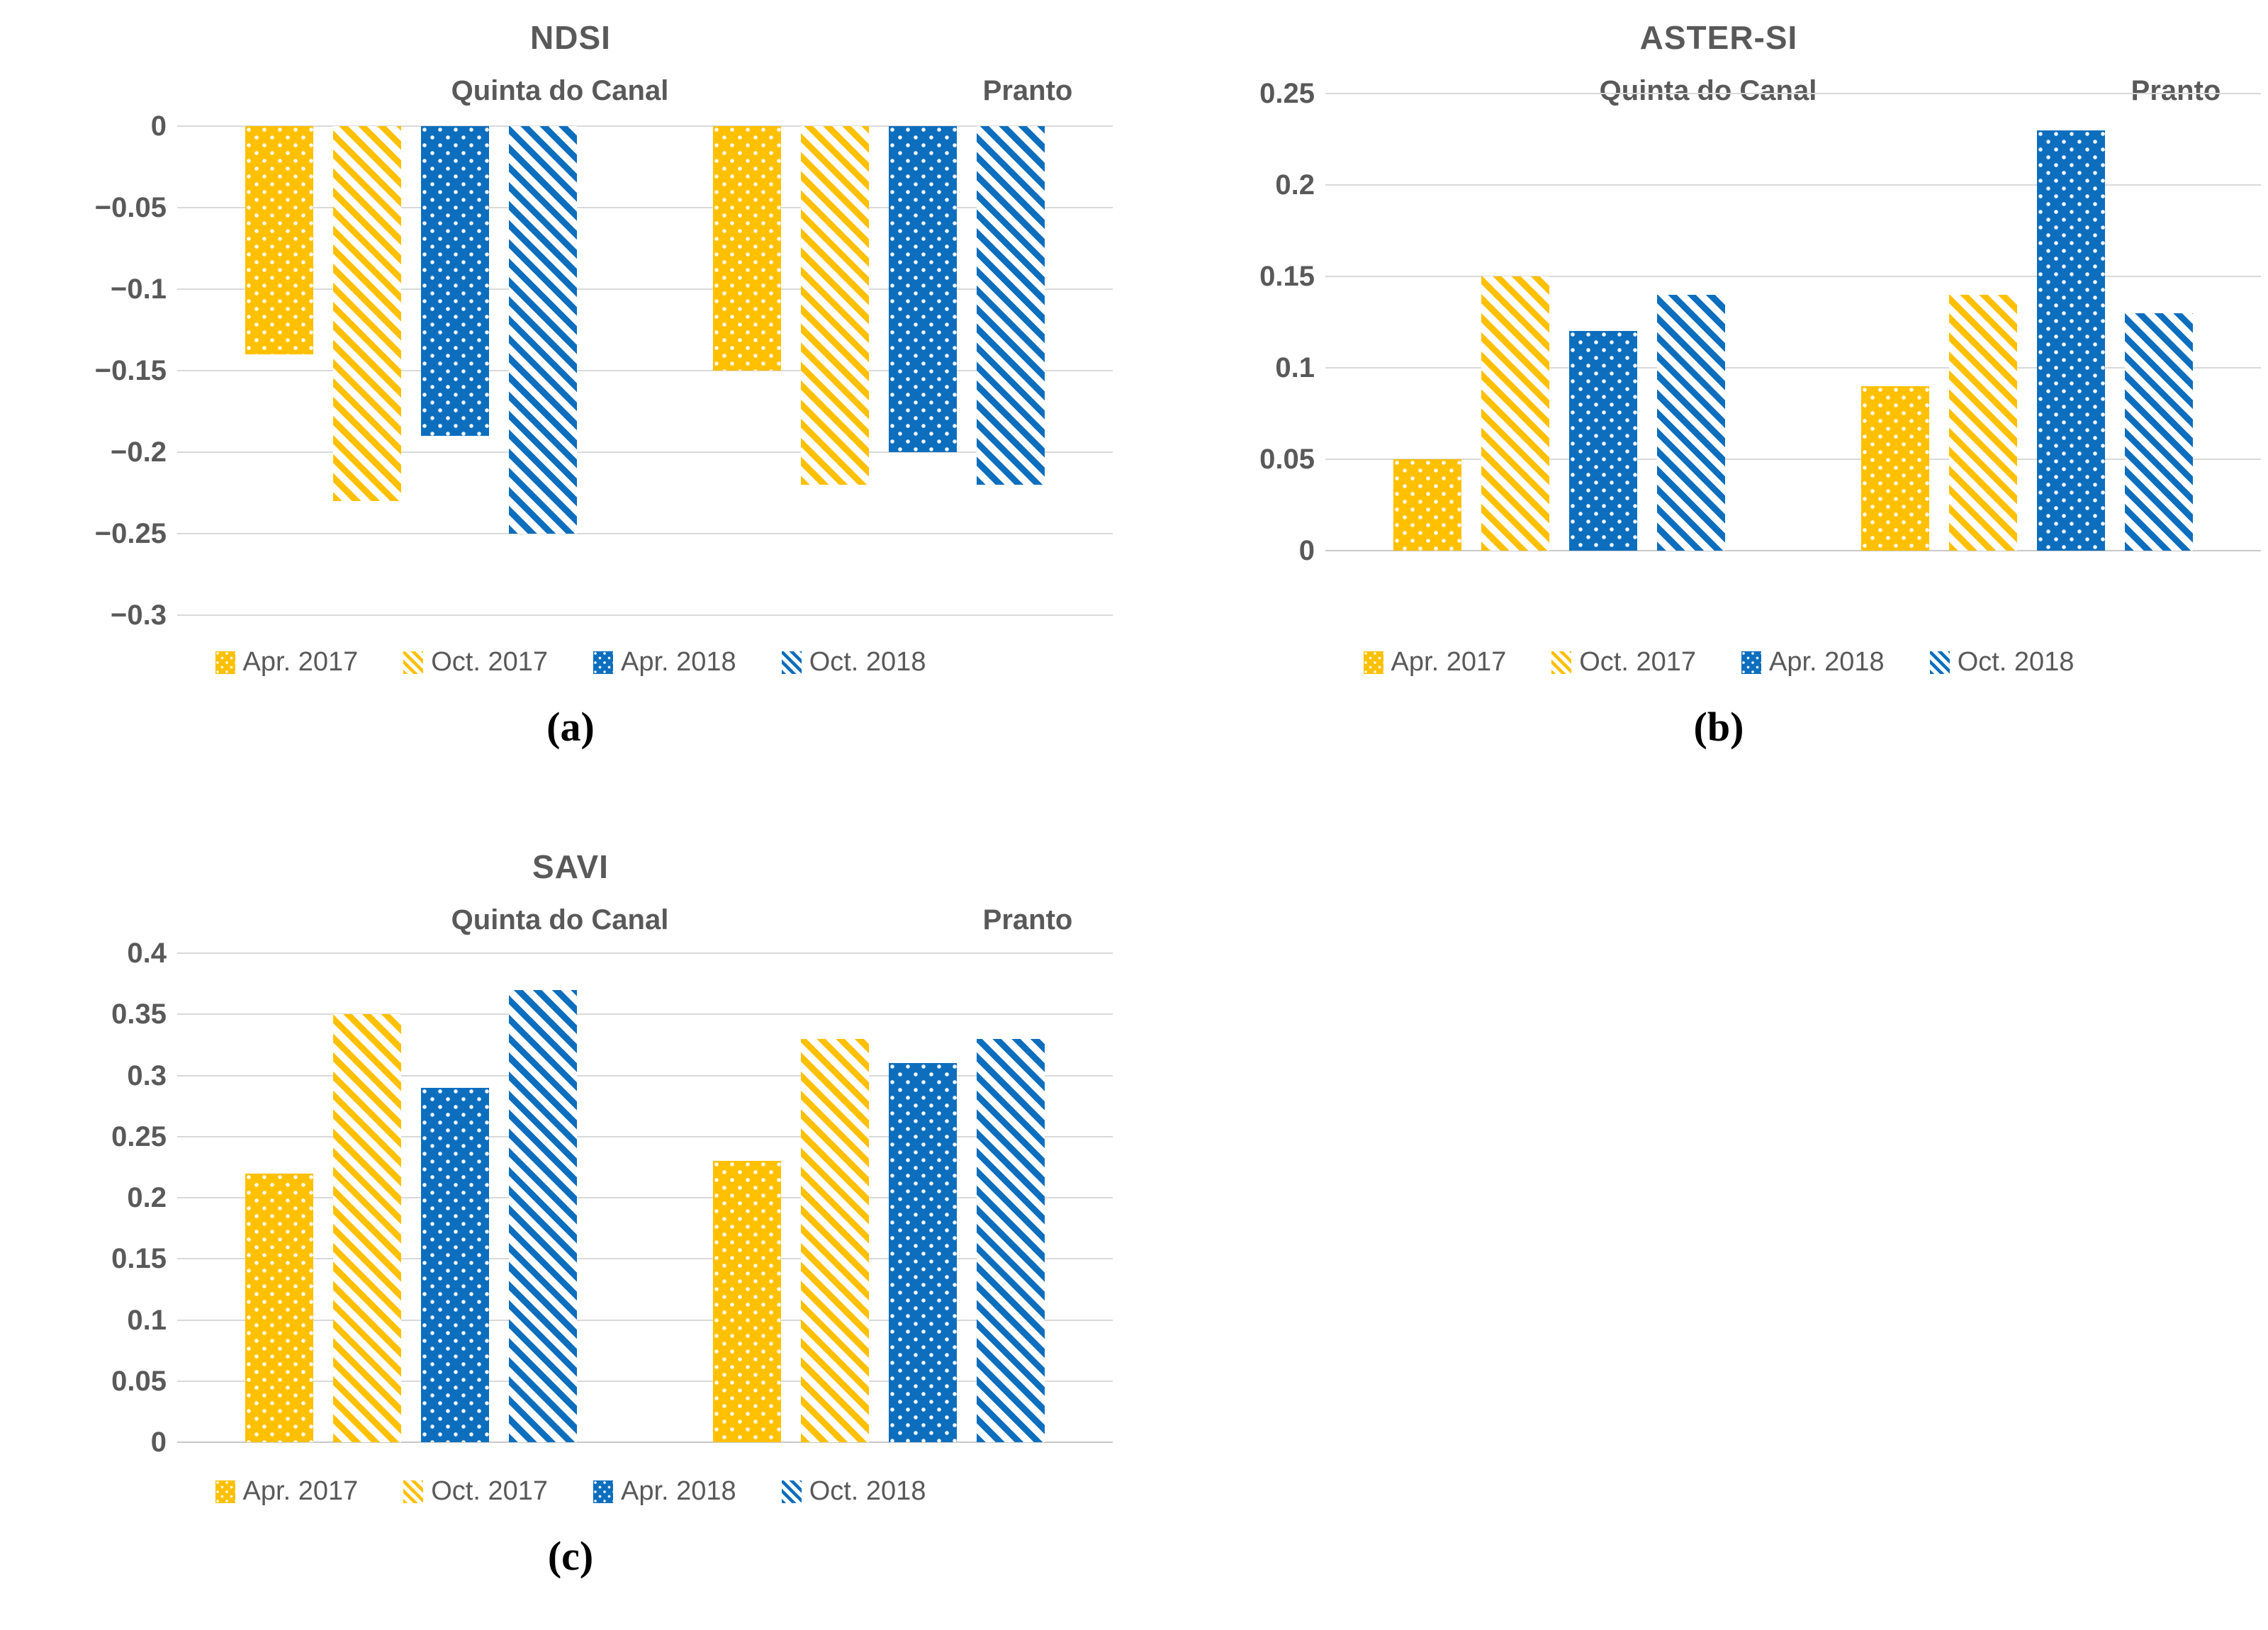  I want to click on y-axis-tick-label: −0.15, so click(130, 370).